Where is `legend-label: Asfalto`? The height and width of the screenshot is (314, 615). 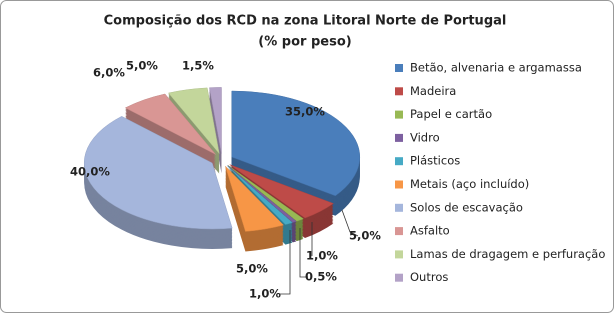
legend-label: Asfalto is located at coordinates (430, 231).